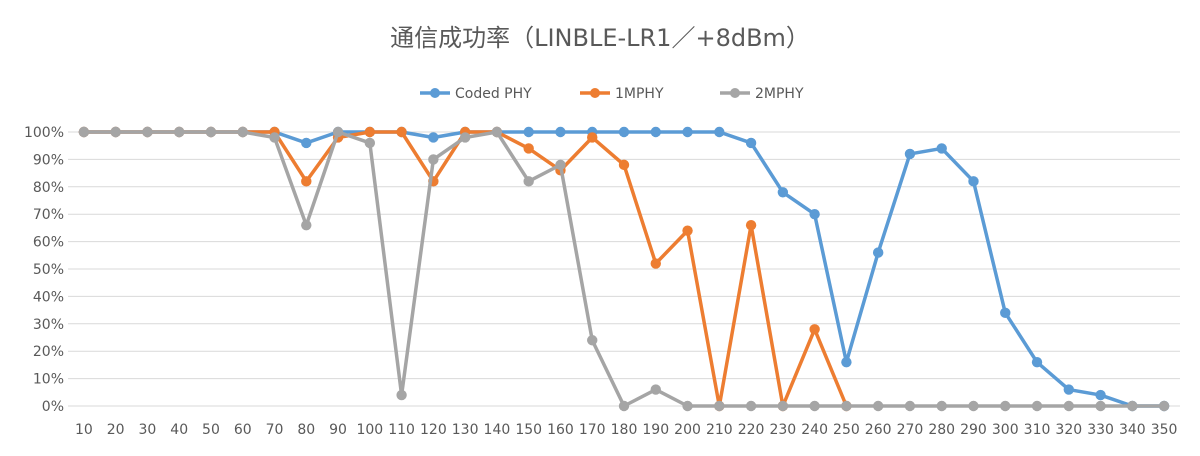 The image size is (1200, 456). Describe the element at coordinates (48, 270) in the screenshot. I see `y-tick-label: 50%` at that location.